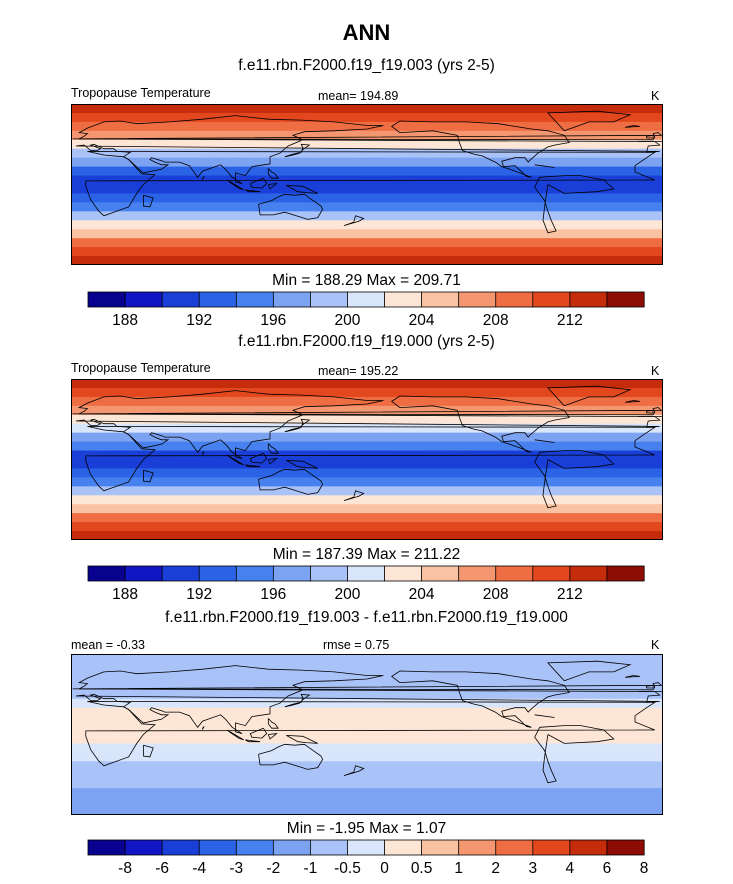  Describe the element at coordinates (570, 594) in the screenshot. I see `colorbar-tick-label: 212` at that location.